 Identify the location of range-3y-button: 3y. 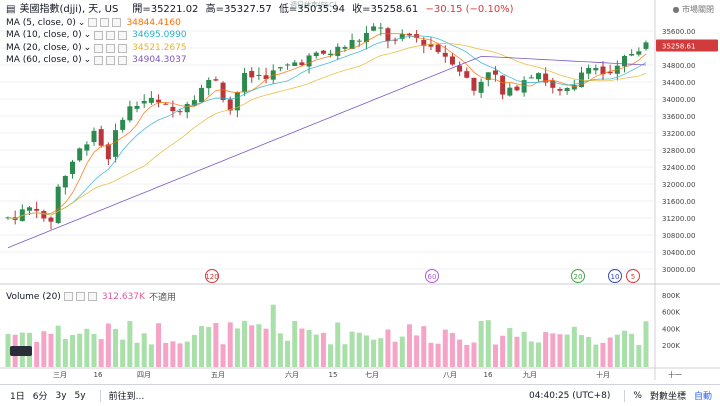
(61, 395).